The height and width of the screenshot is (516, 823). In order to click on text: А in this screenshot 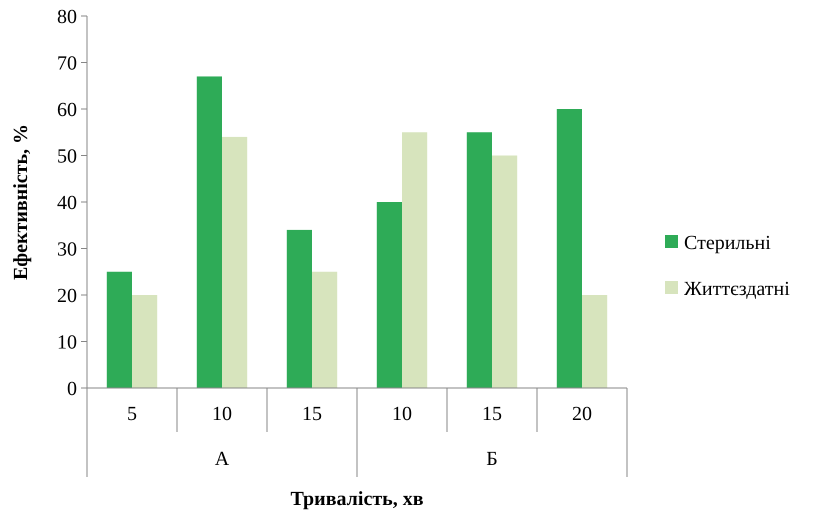, I will do `click(222, 459)`.